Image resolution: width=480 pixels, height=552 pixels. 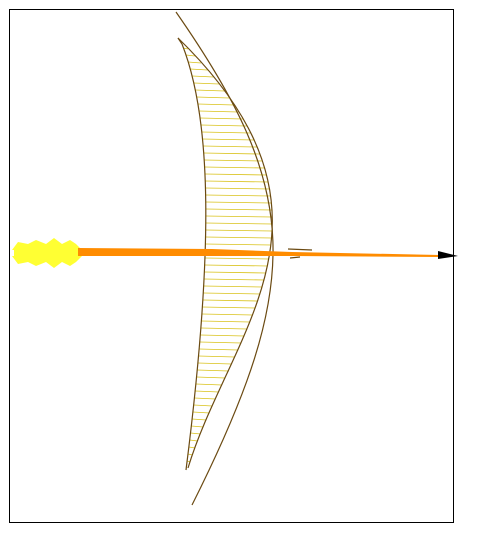 I want to click on bow-string-curve, so click(x=194, y=257).